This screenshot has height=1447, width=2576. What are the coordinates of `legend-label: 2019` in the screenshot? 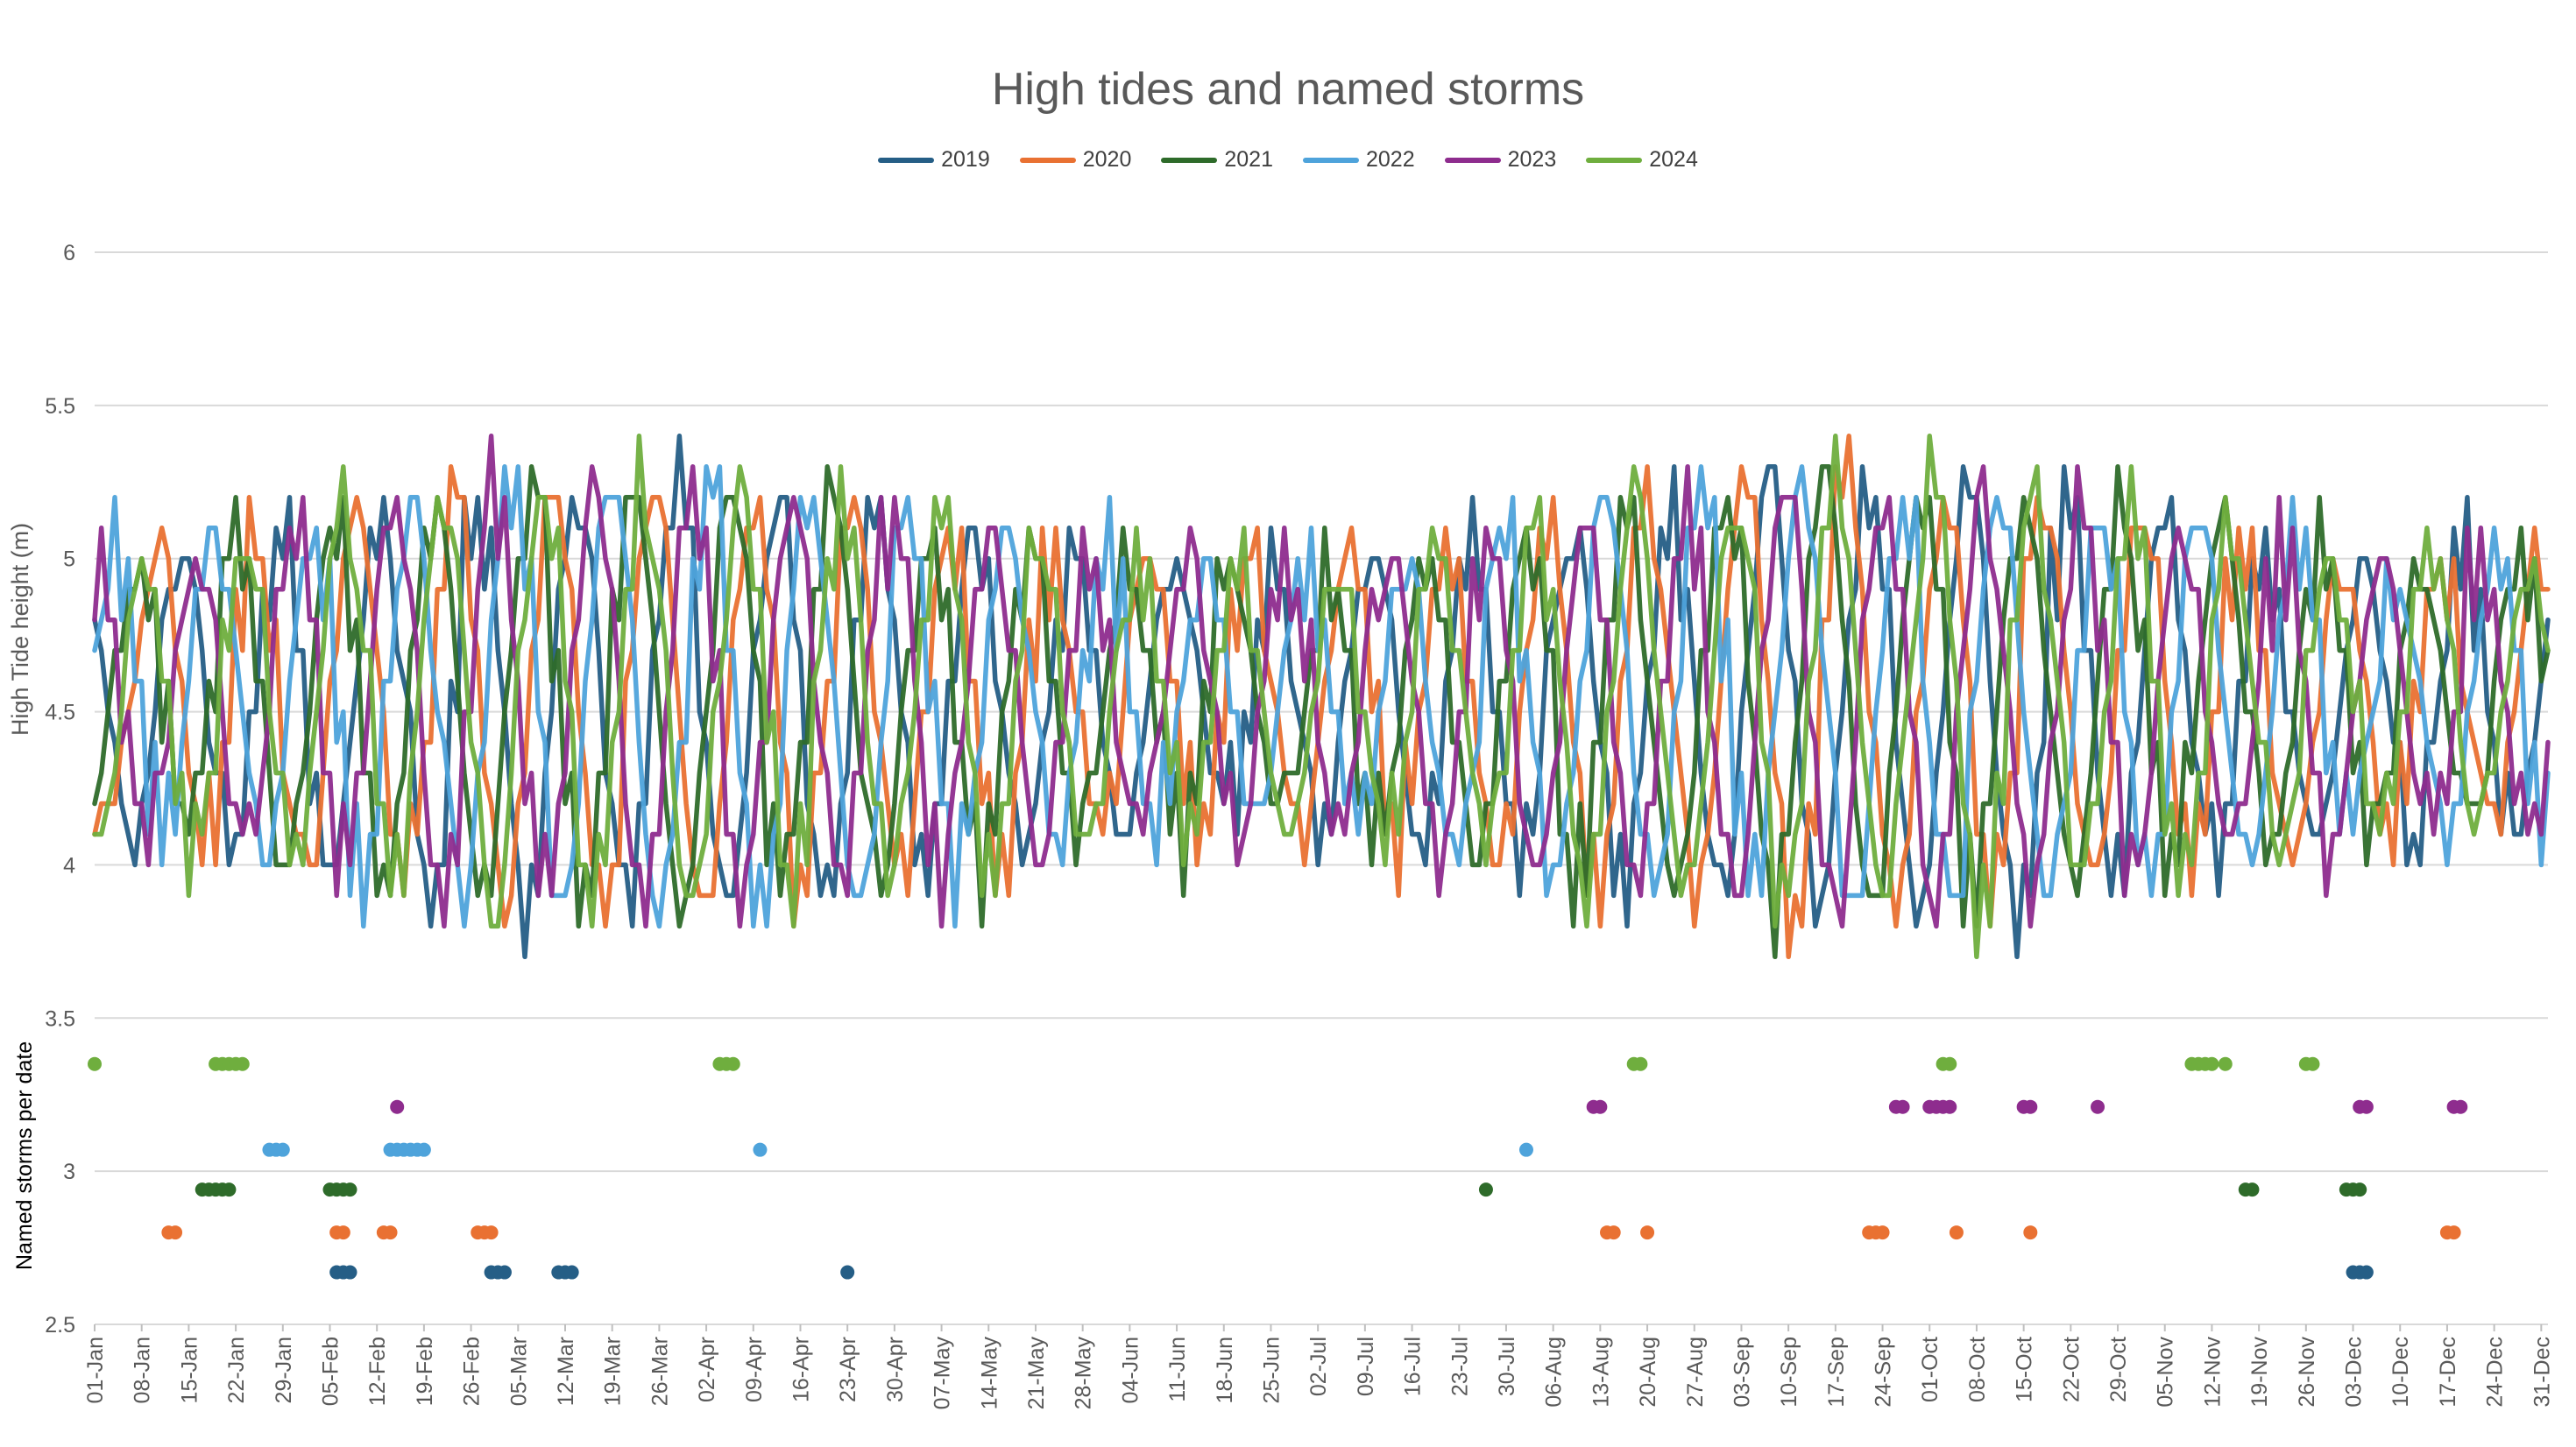 It's located at (965, 159).